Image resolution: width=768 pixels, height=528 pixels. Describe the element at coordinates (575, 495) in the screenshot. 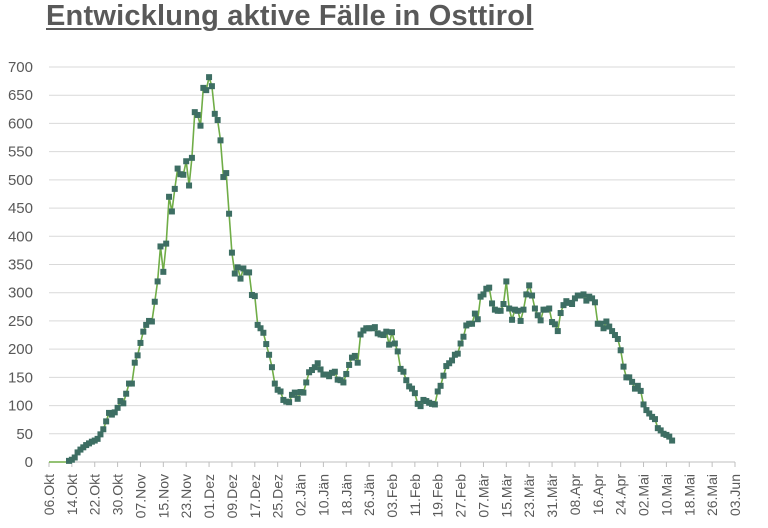

I see `x-tick-label: 08.Apr` at that location.